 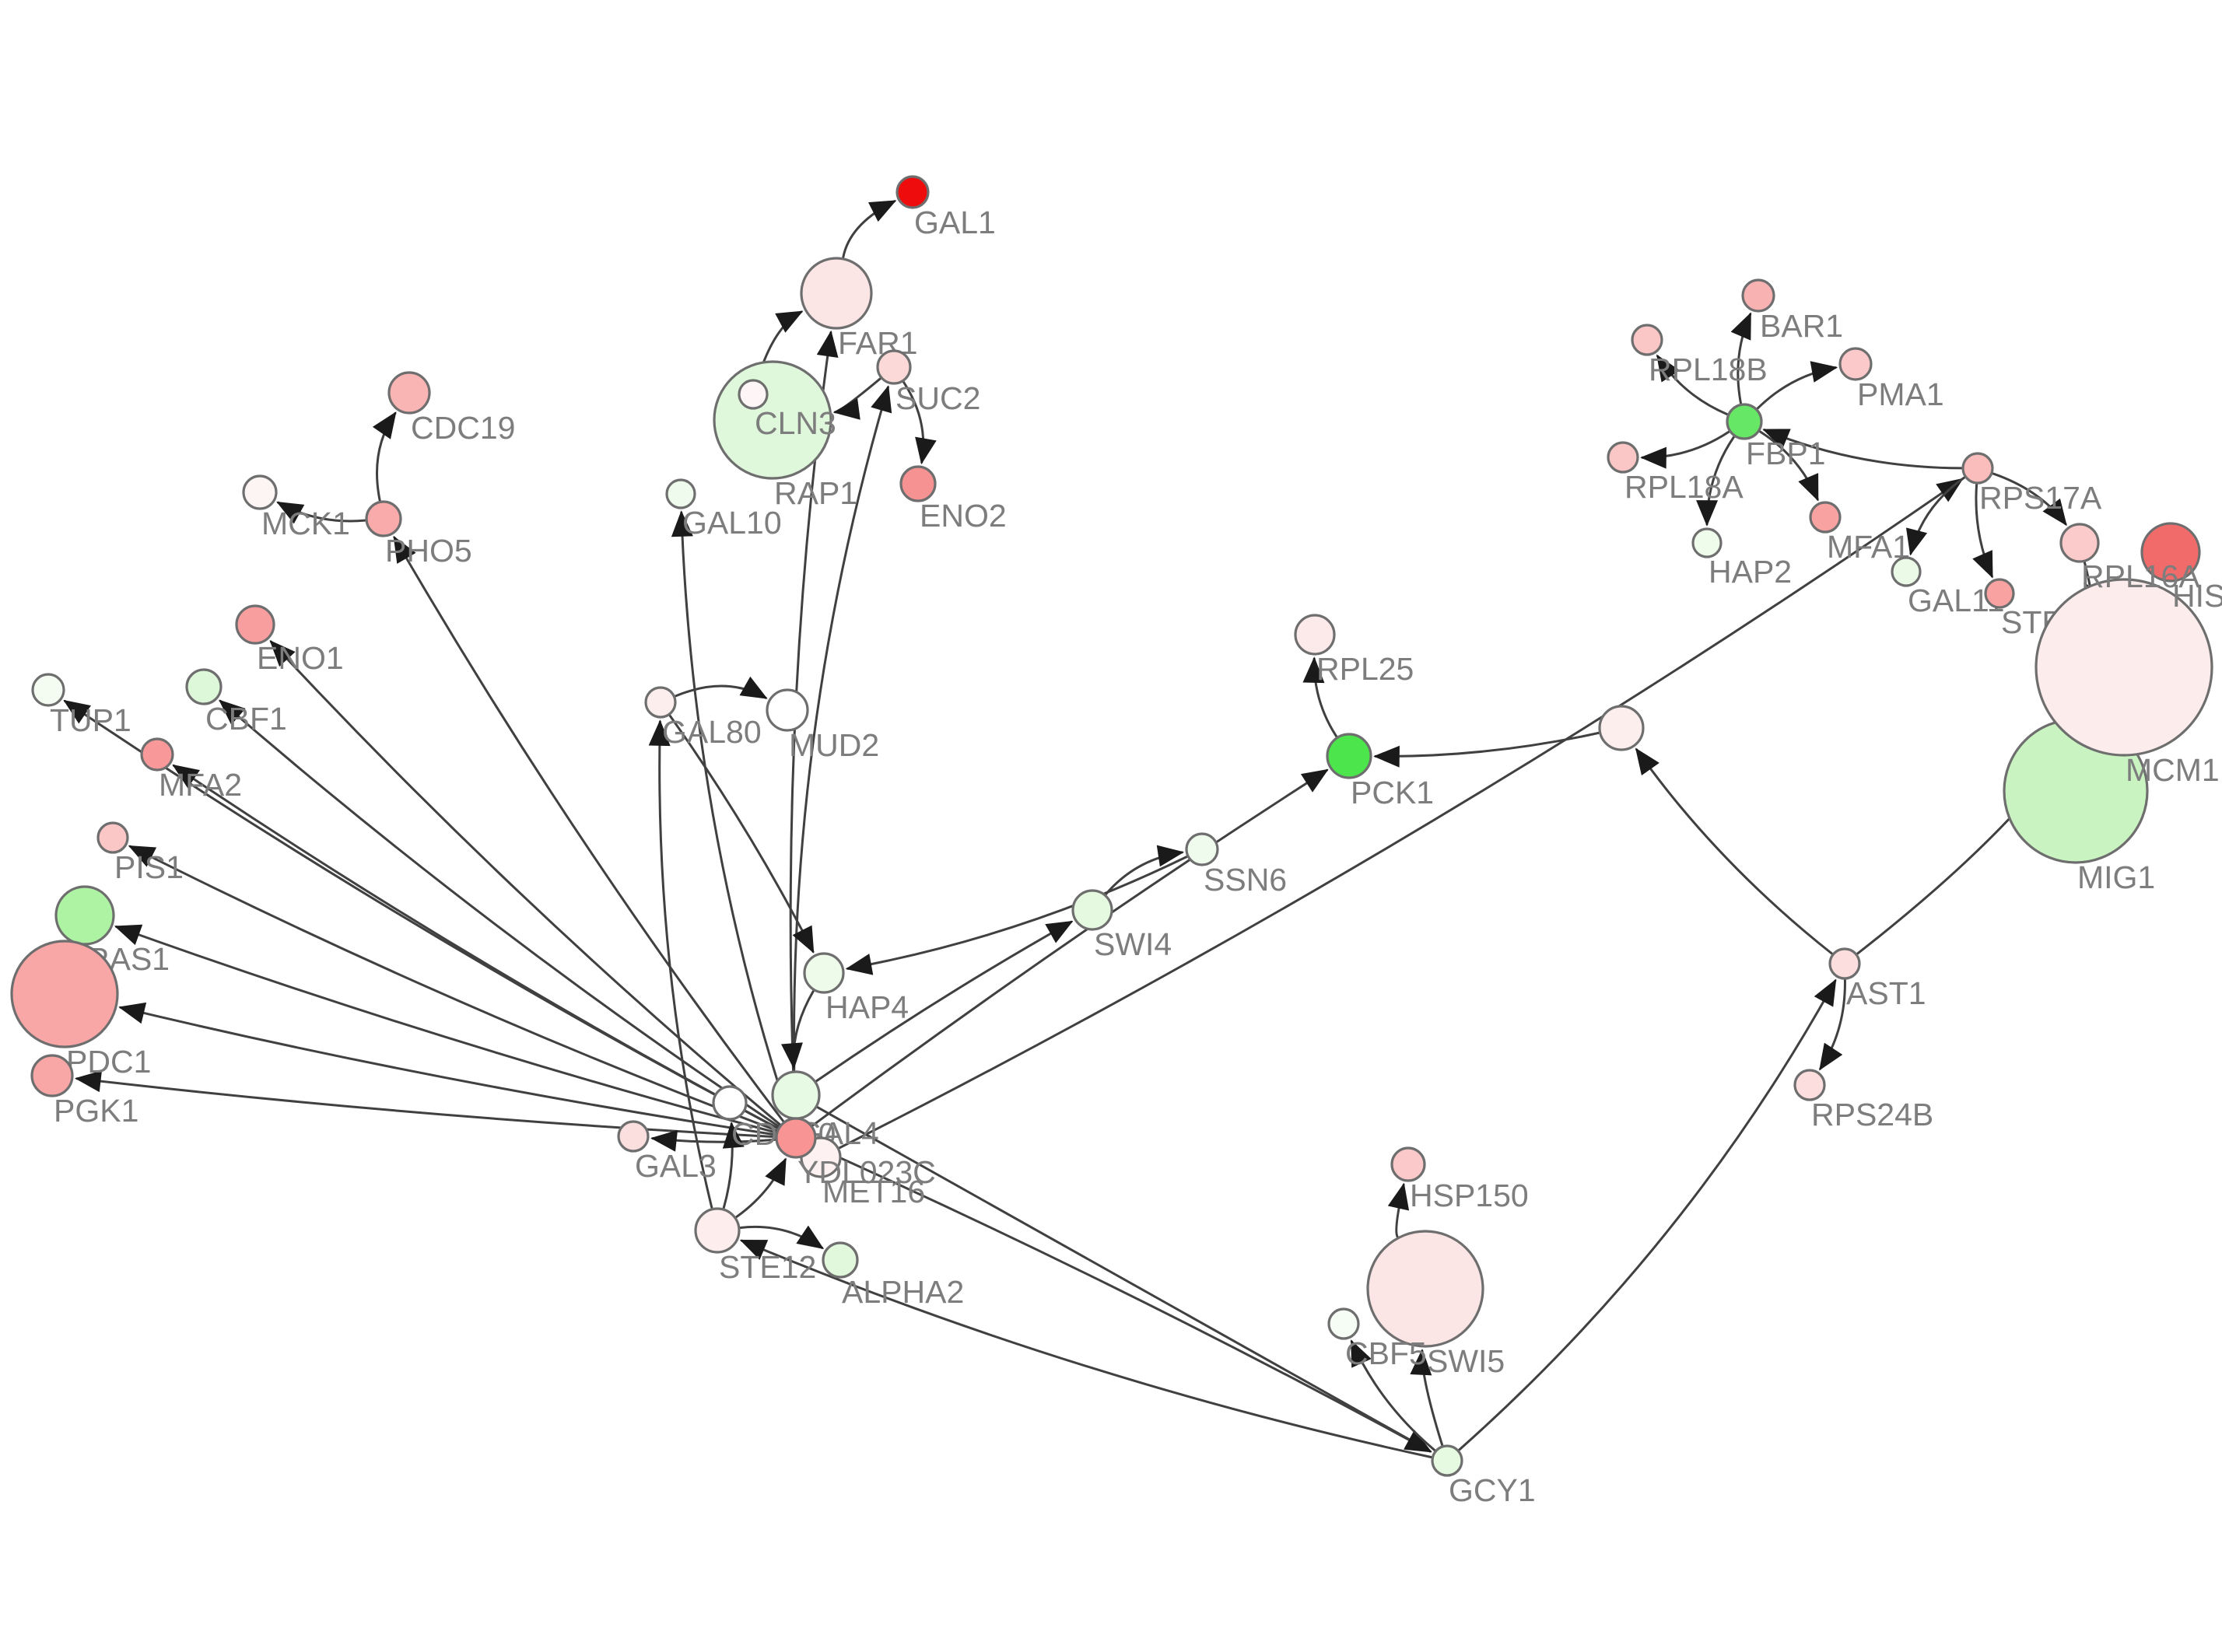 I want to click on edge-YDL023C-GCY1, so click(x=1123, y=1299).